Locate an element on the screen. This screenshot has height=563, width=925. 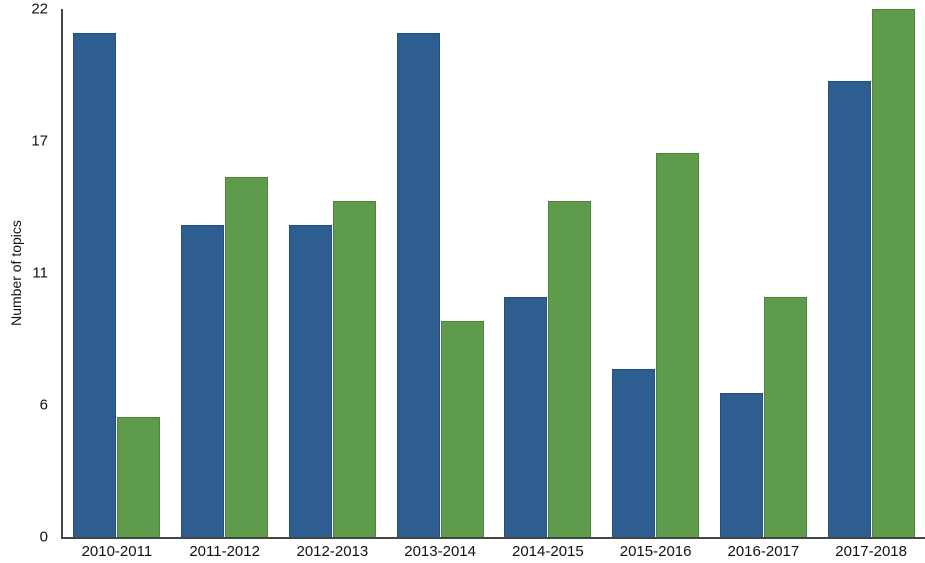
bar-2011-2012-green-series is located at coordinates (247, 357).